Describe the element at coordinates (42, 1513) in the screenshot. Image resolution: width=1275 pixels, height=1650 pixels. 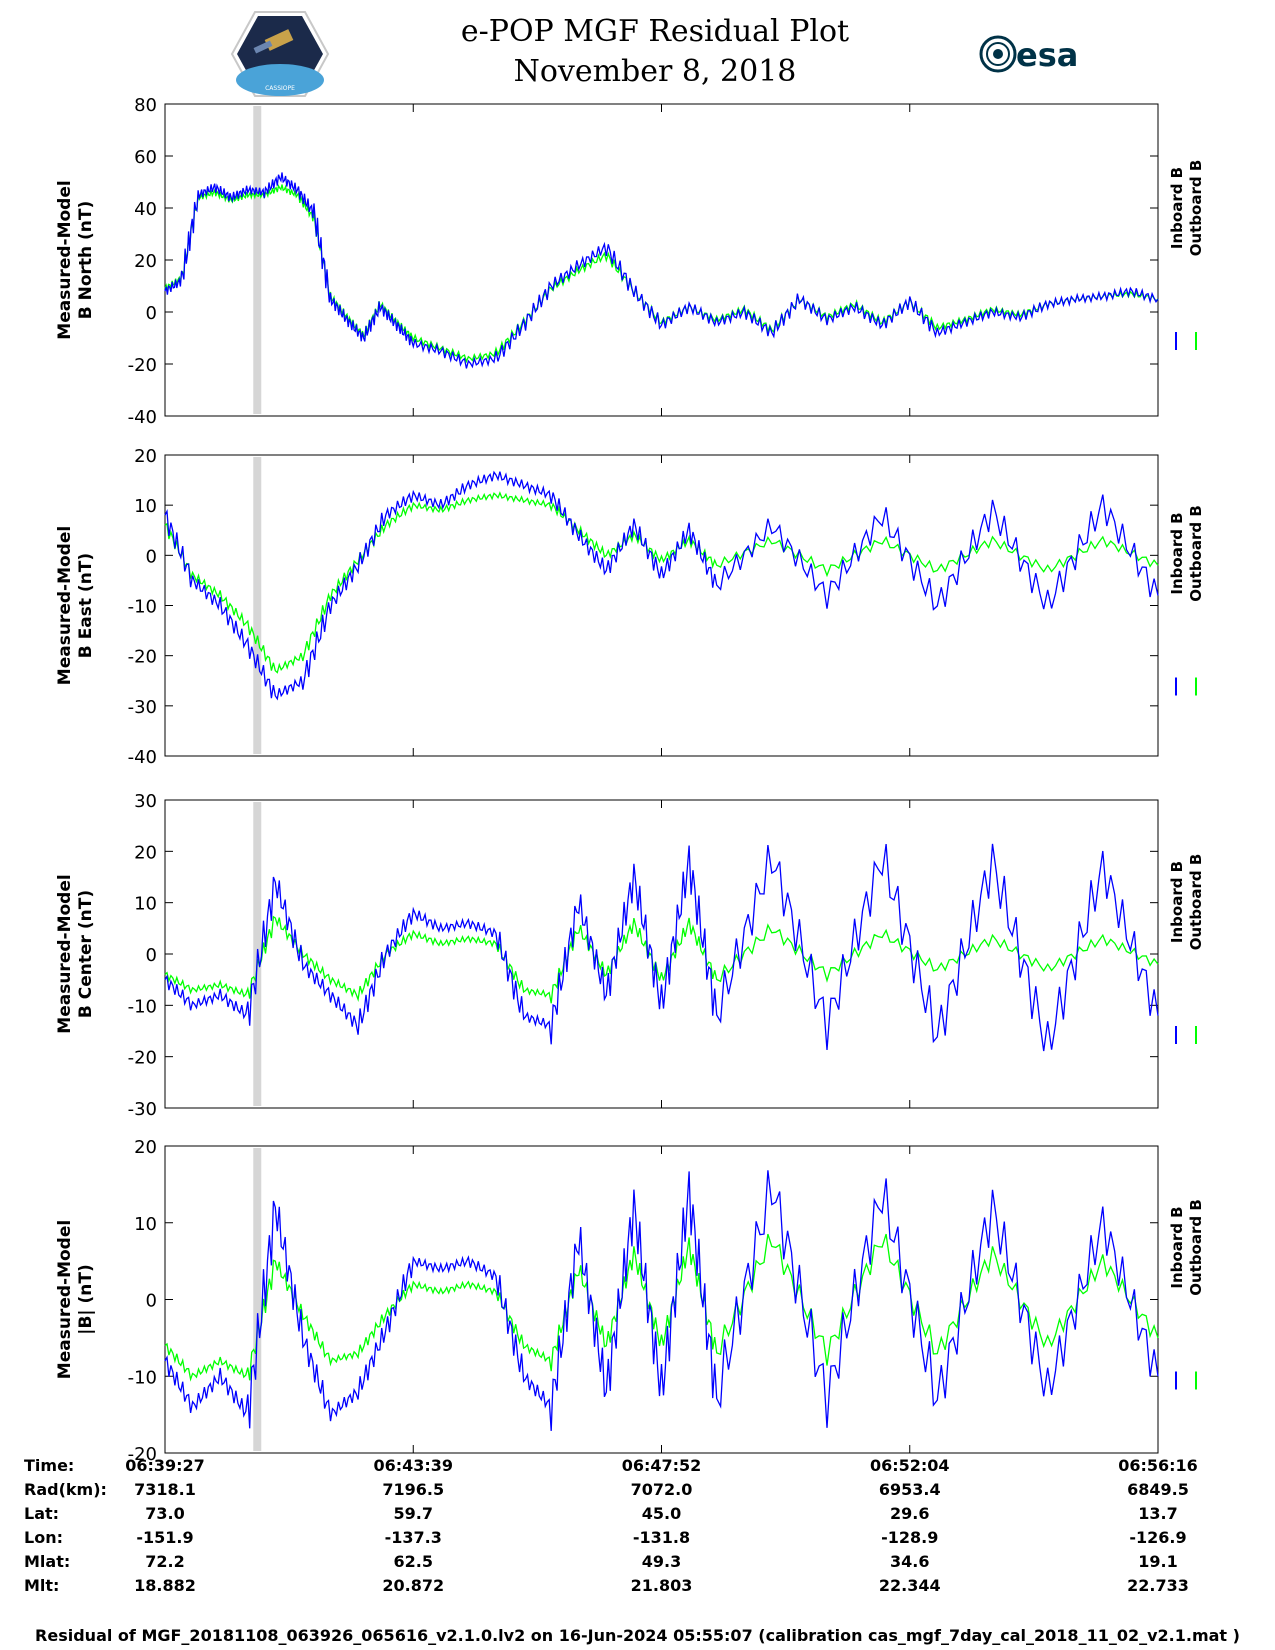
I see `table-row-label: Lat:` at that location.